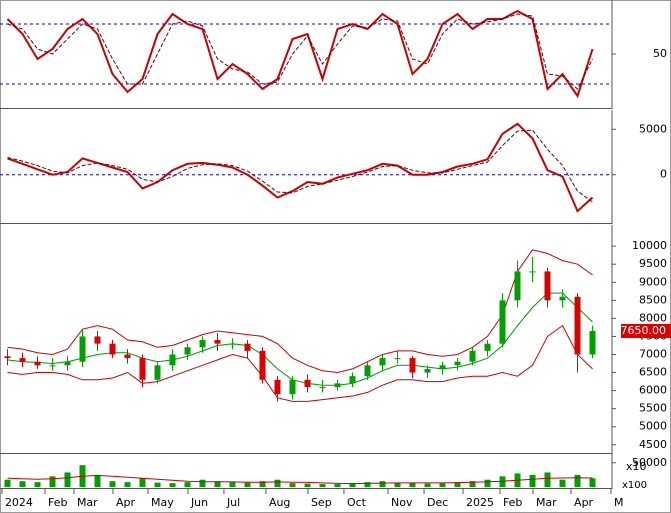 The width and height of the screenshot is (671, 513). Describe the element at coordinates (653, 408) in the screenshot. I see `y-tick-label: 5500` at that location.